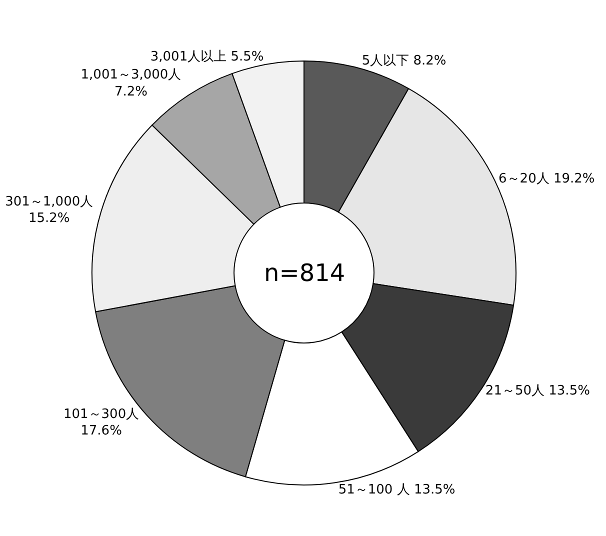 This screenshot has width=606, height=536. Describe the element at coordinates (207, 56) in the screenshot. I see `slice-label: 3,001人以上 5.5%` at that location.